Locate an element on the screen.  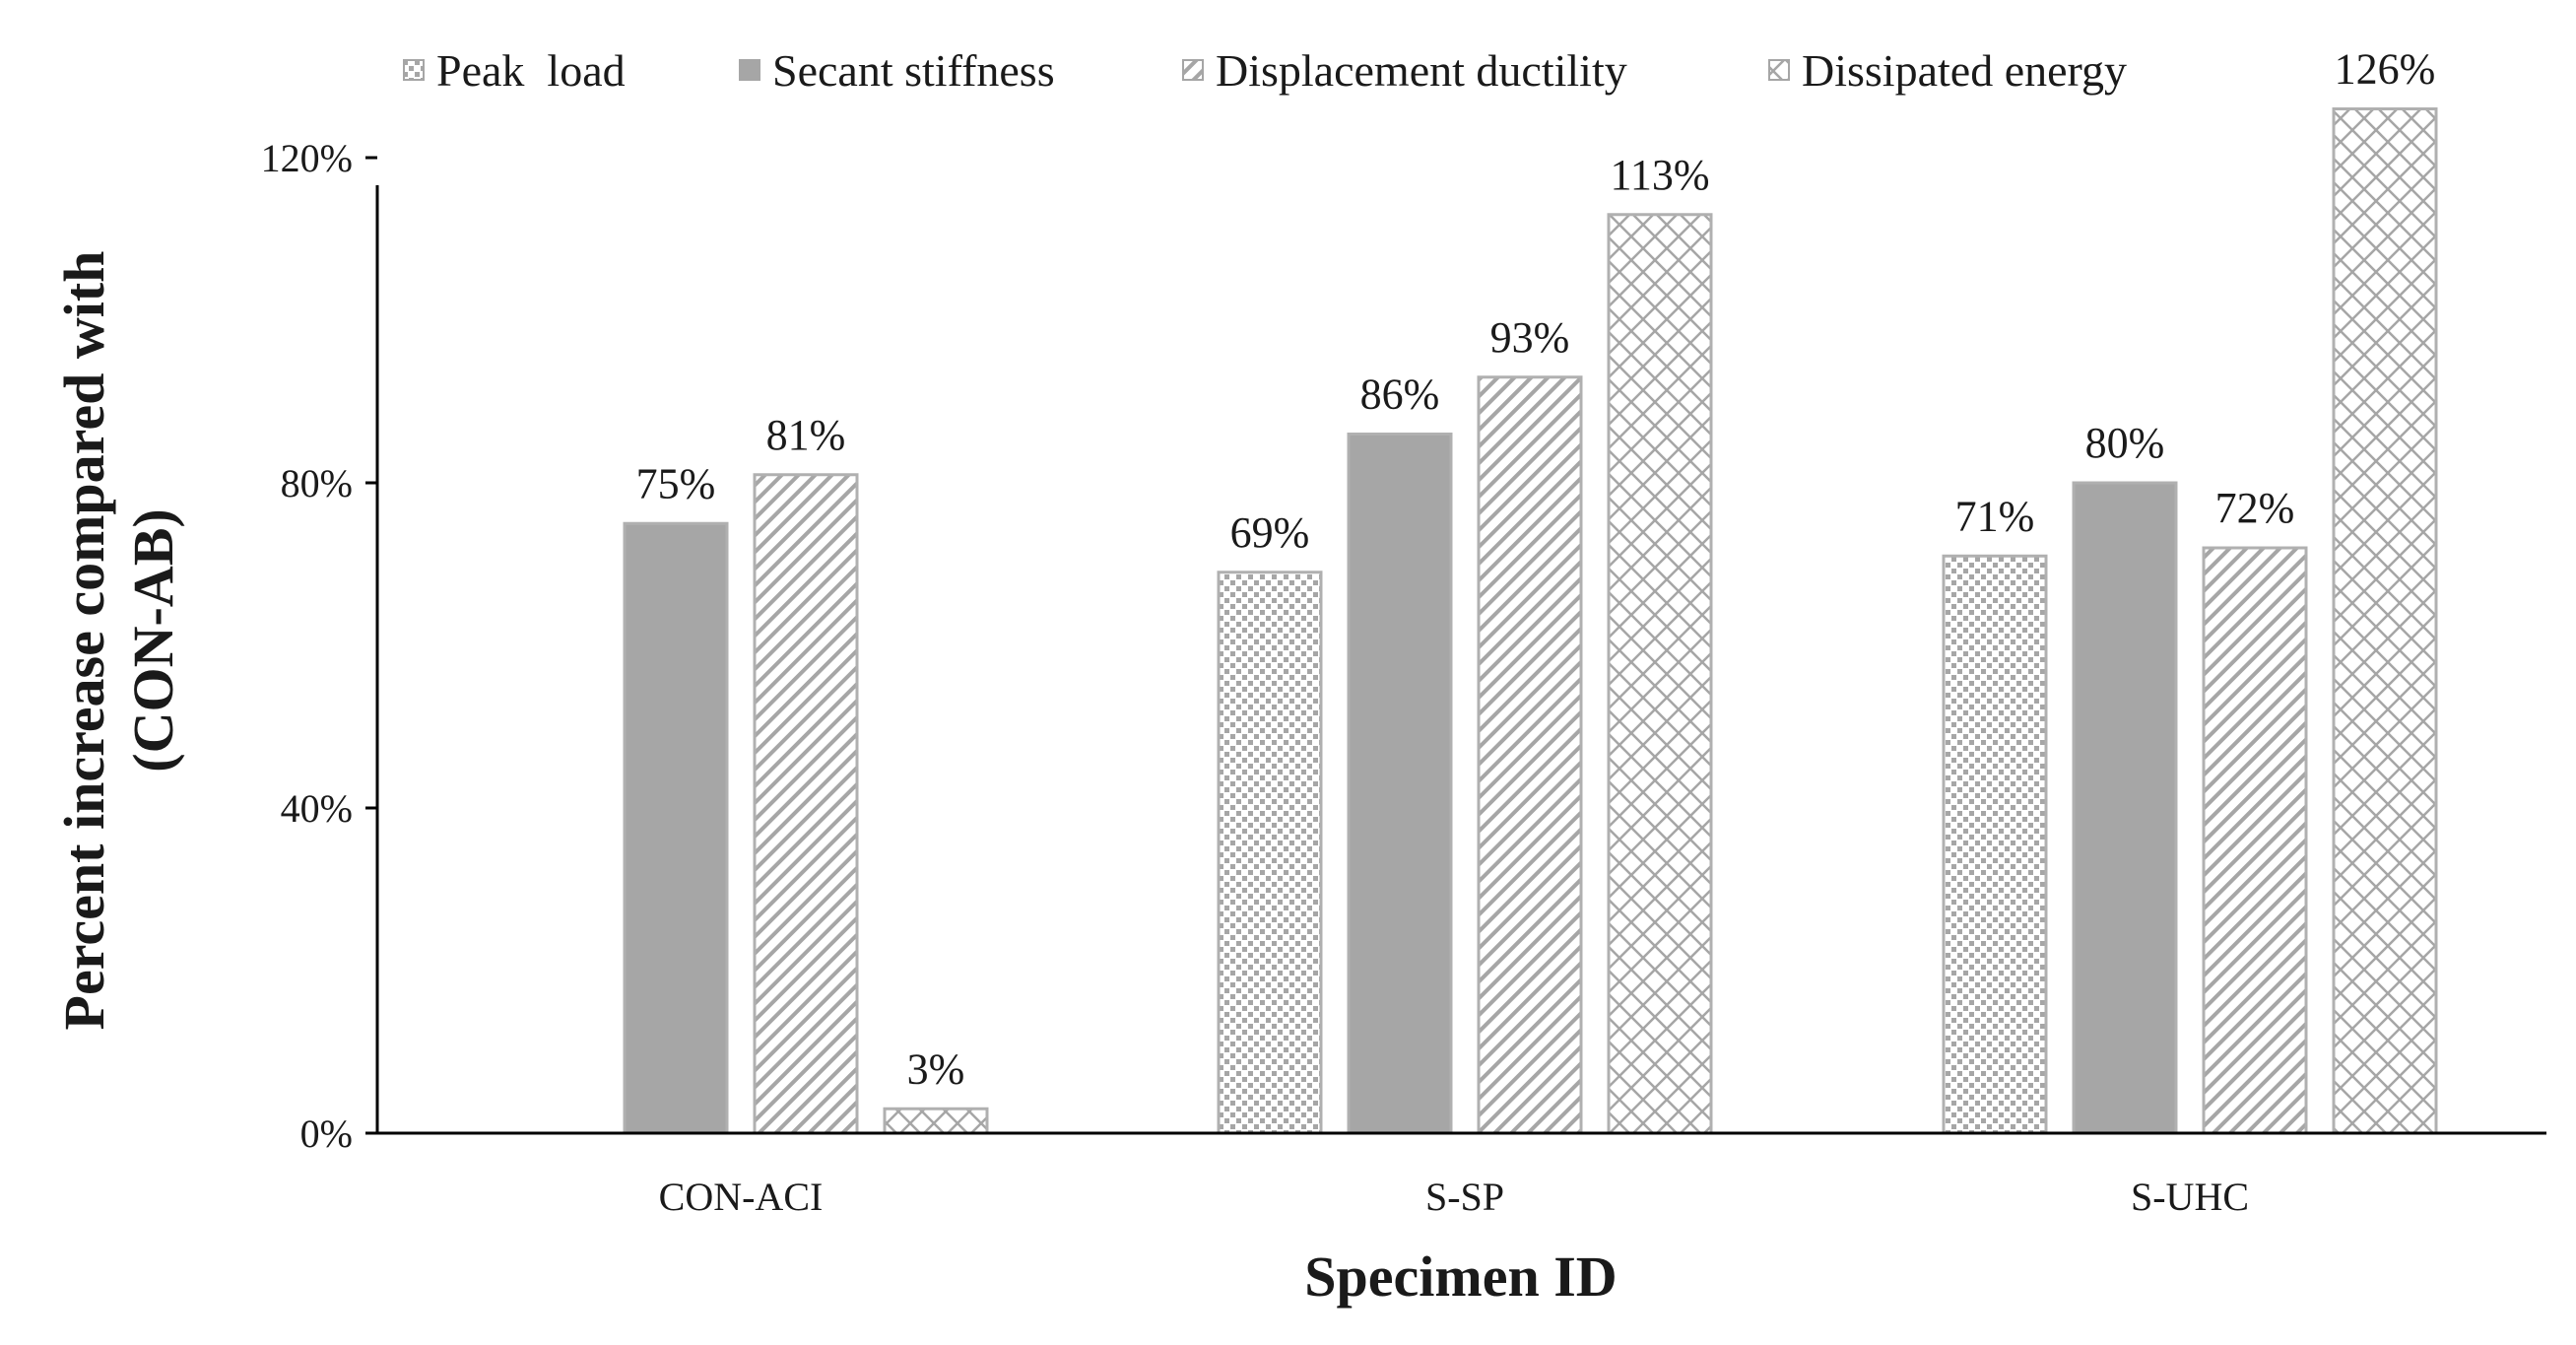
legend-swatch-displacement-ductility is located at coordinates (1193, 70).